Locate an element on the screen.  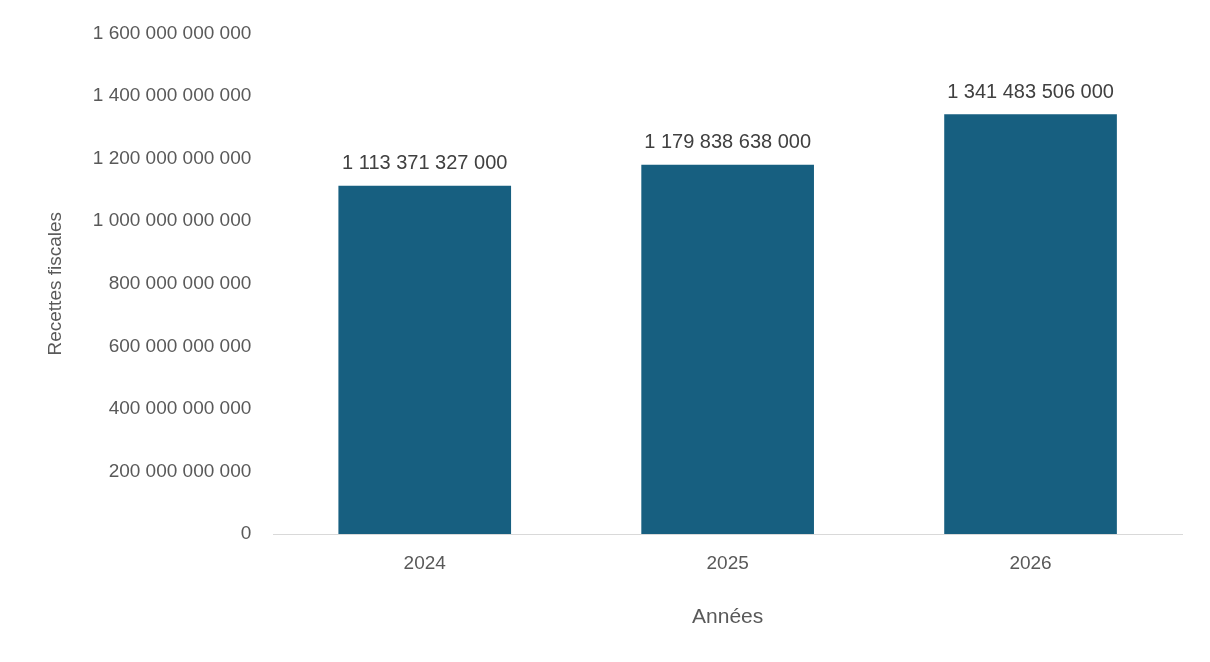
y-tick-label: 1 200 000 000 000 is located at coordinates (172, 157).